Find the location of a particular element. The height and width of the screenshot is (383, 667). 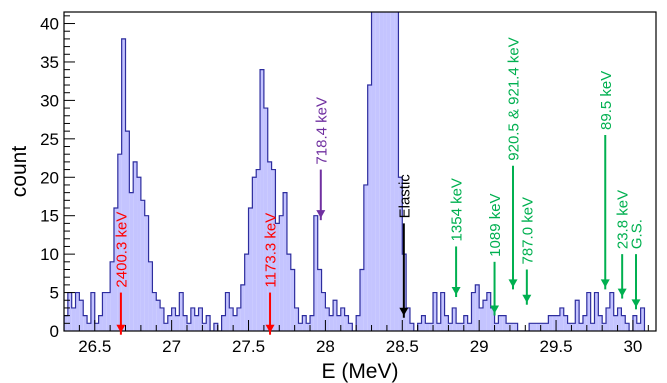

annotation-2: 718.4 keV is located at coordinates (321, 159).